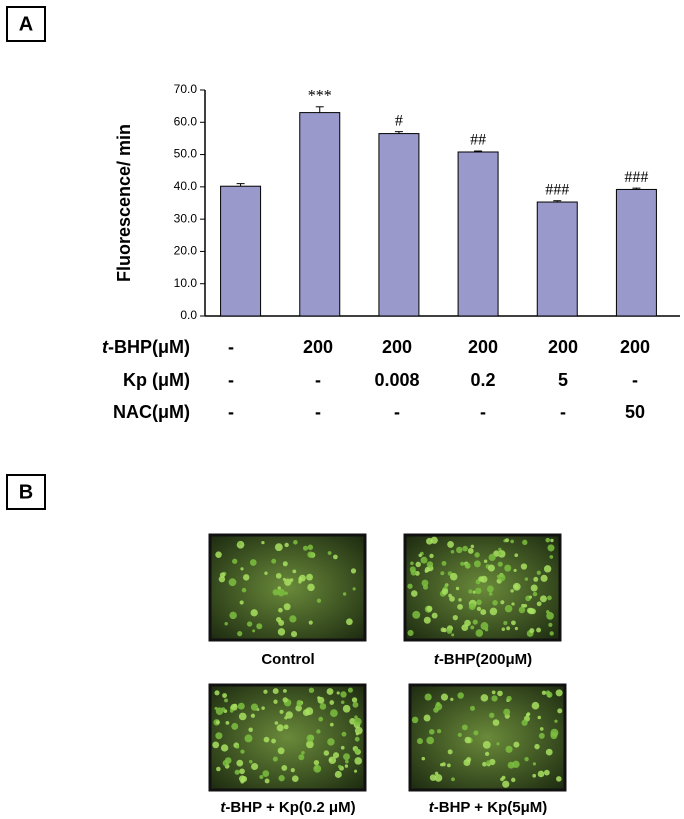  What do you see at coordinates (188, 315) in the screenshot?
I see `y-tick-label: 0.0` at bounding box center [188, 315].